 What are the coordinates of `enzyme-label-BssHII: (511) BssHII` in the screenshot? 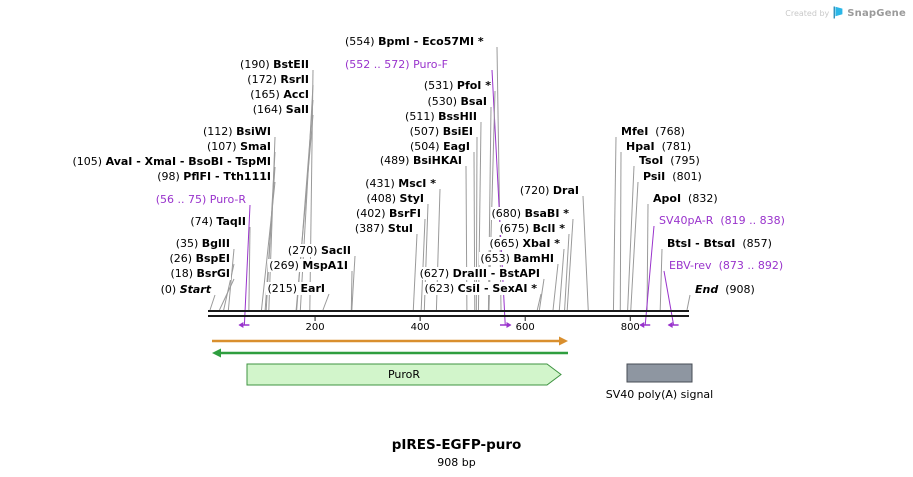 It's located at (441, 116).